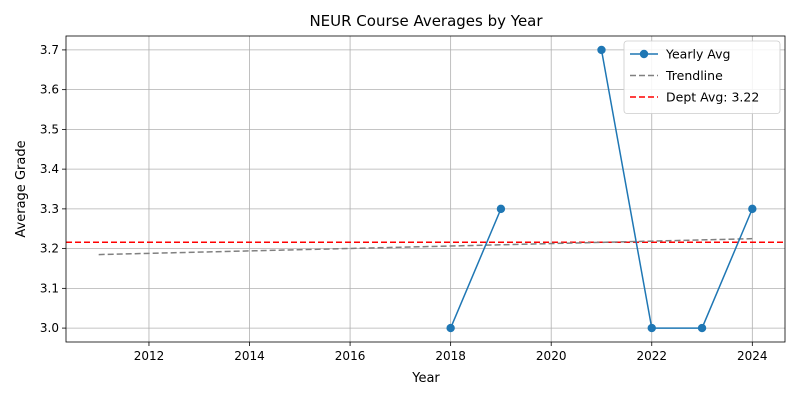 This screenshot has width=800, height=400. Describe the element at coordinates (49, 328) in the screenshot. I see `y-tick-label: 3.0` at that location.